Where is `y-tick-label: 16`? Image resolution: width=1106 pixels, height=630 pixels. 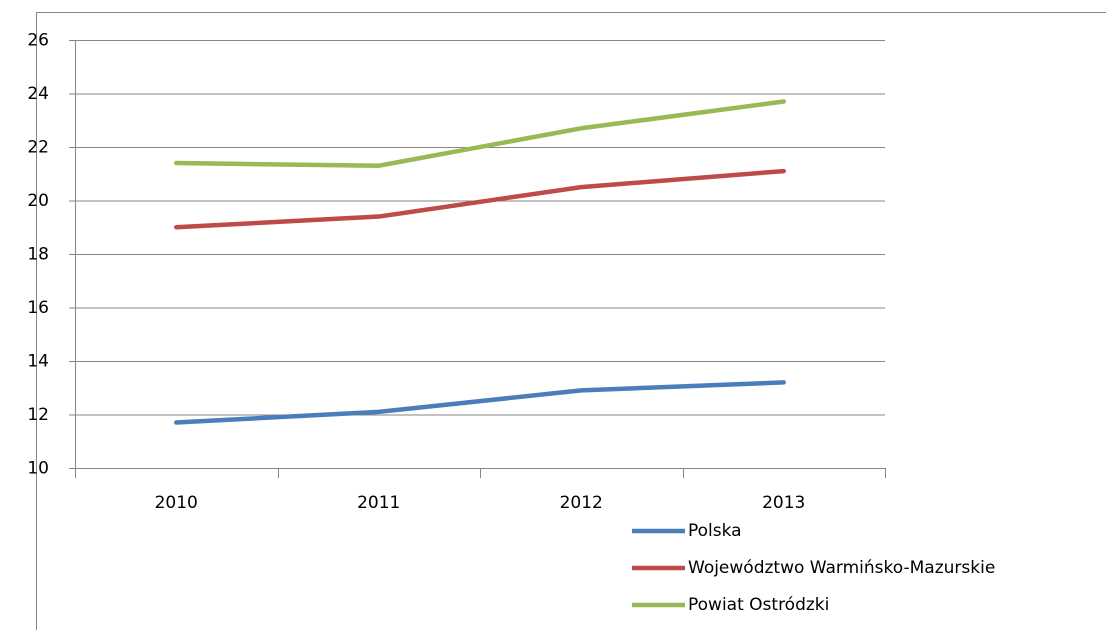 y-tick-label: 16 is located at coordinates (38, 308).